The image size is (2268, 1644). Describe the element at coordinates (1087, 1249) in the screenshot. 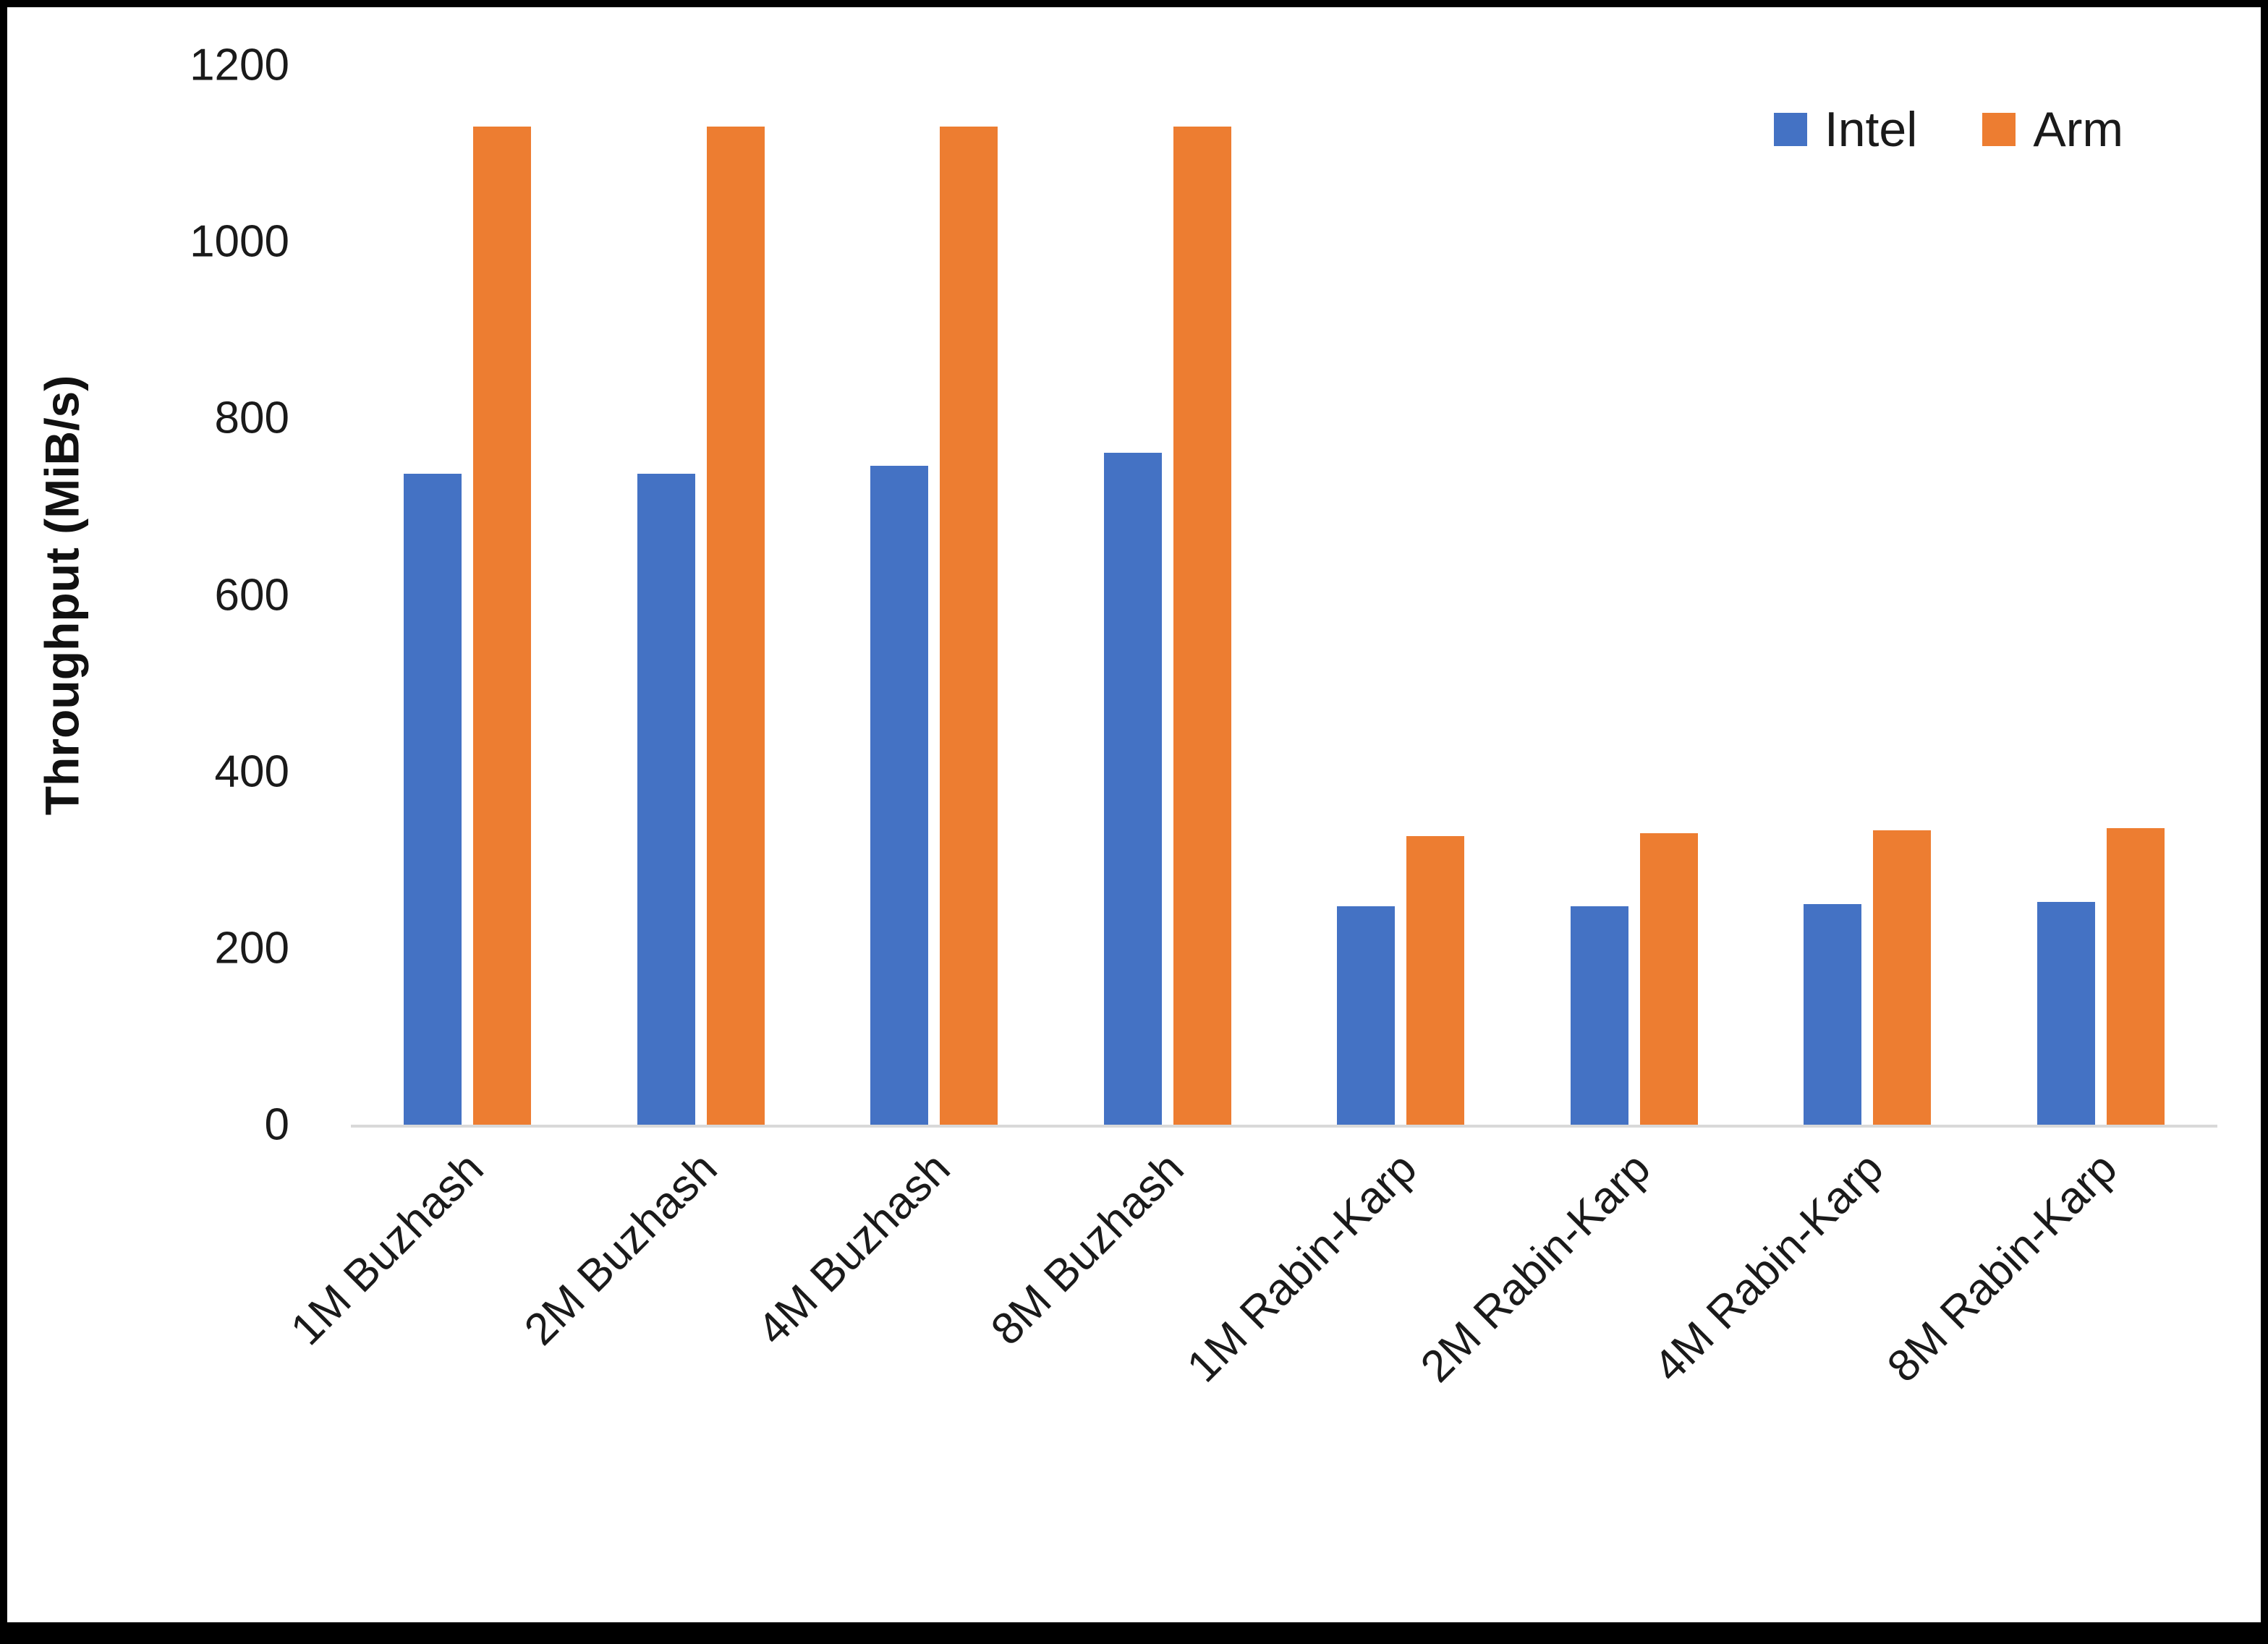

I see `x-axis-label: 8M Buzhash` at that location.